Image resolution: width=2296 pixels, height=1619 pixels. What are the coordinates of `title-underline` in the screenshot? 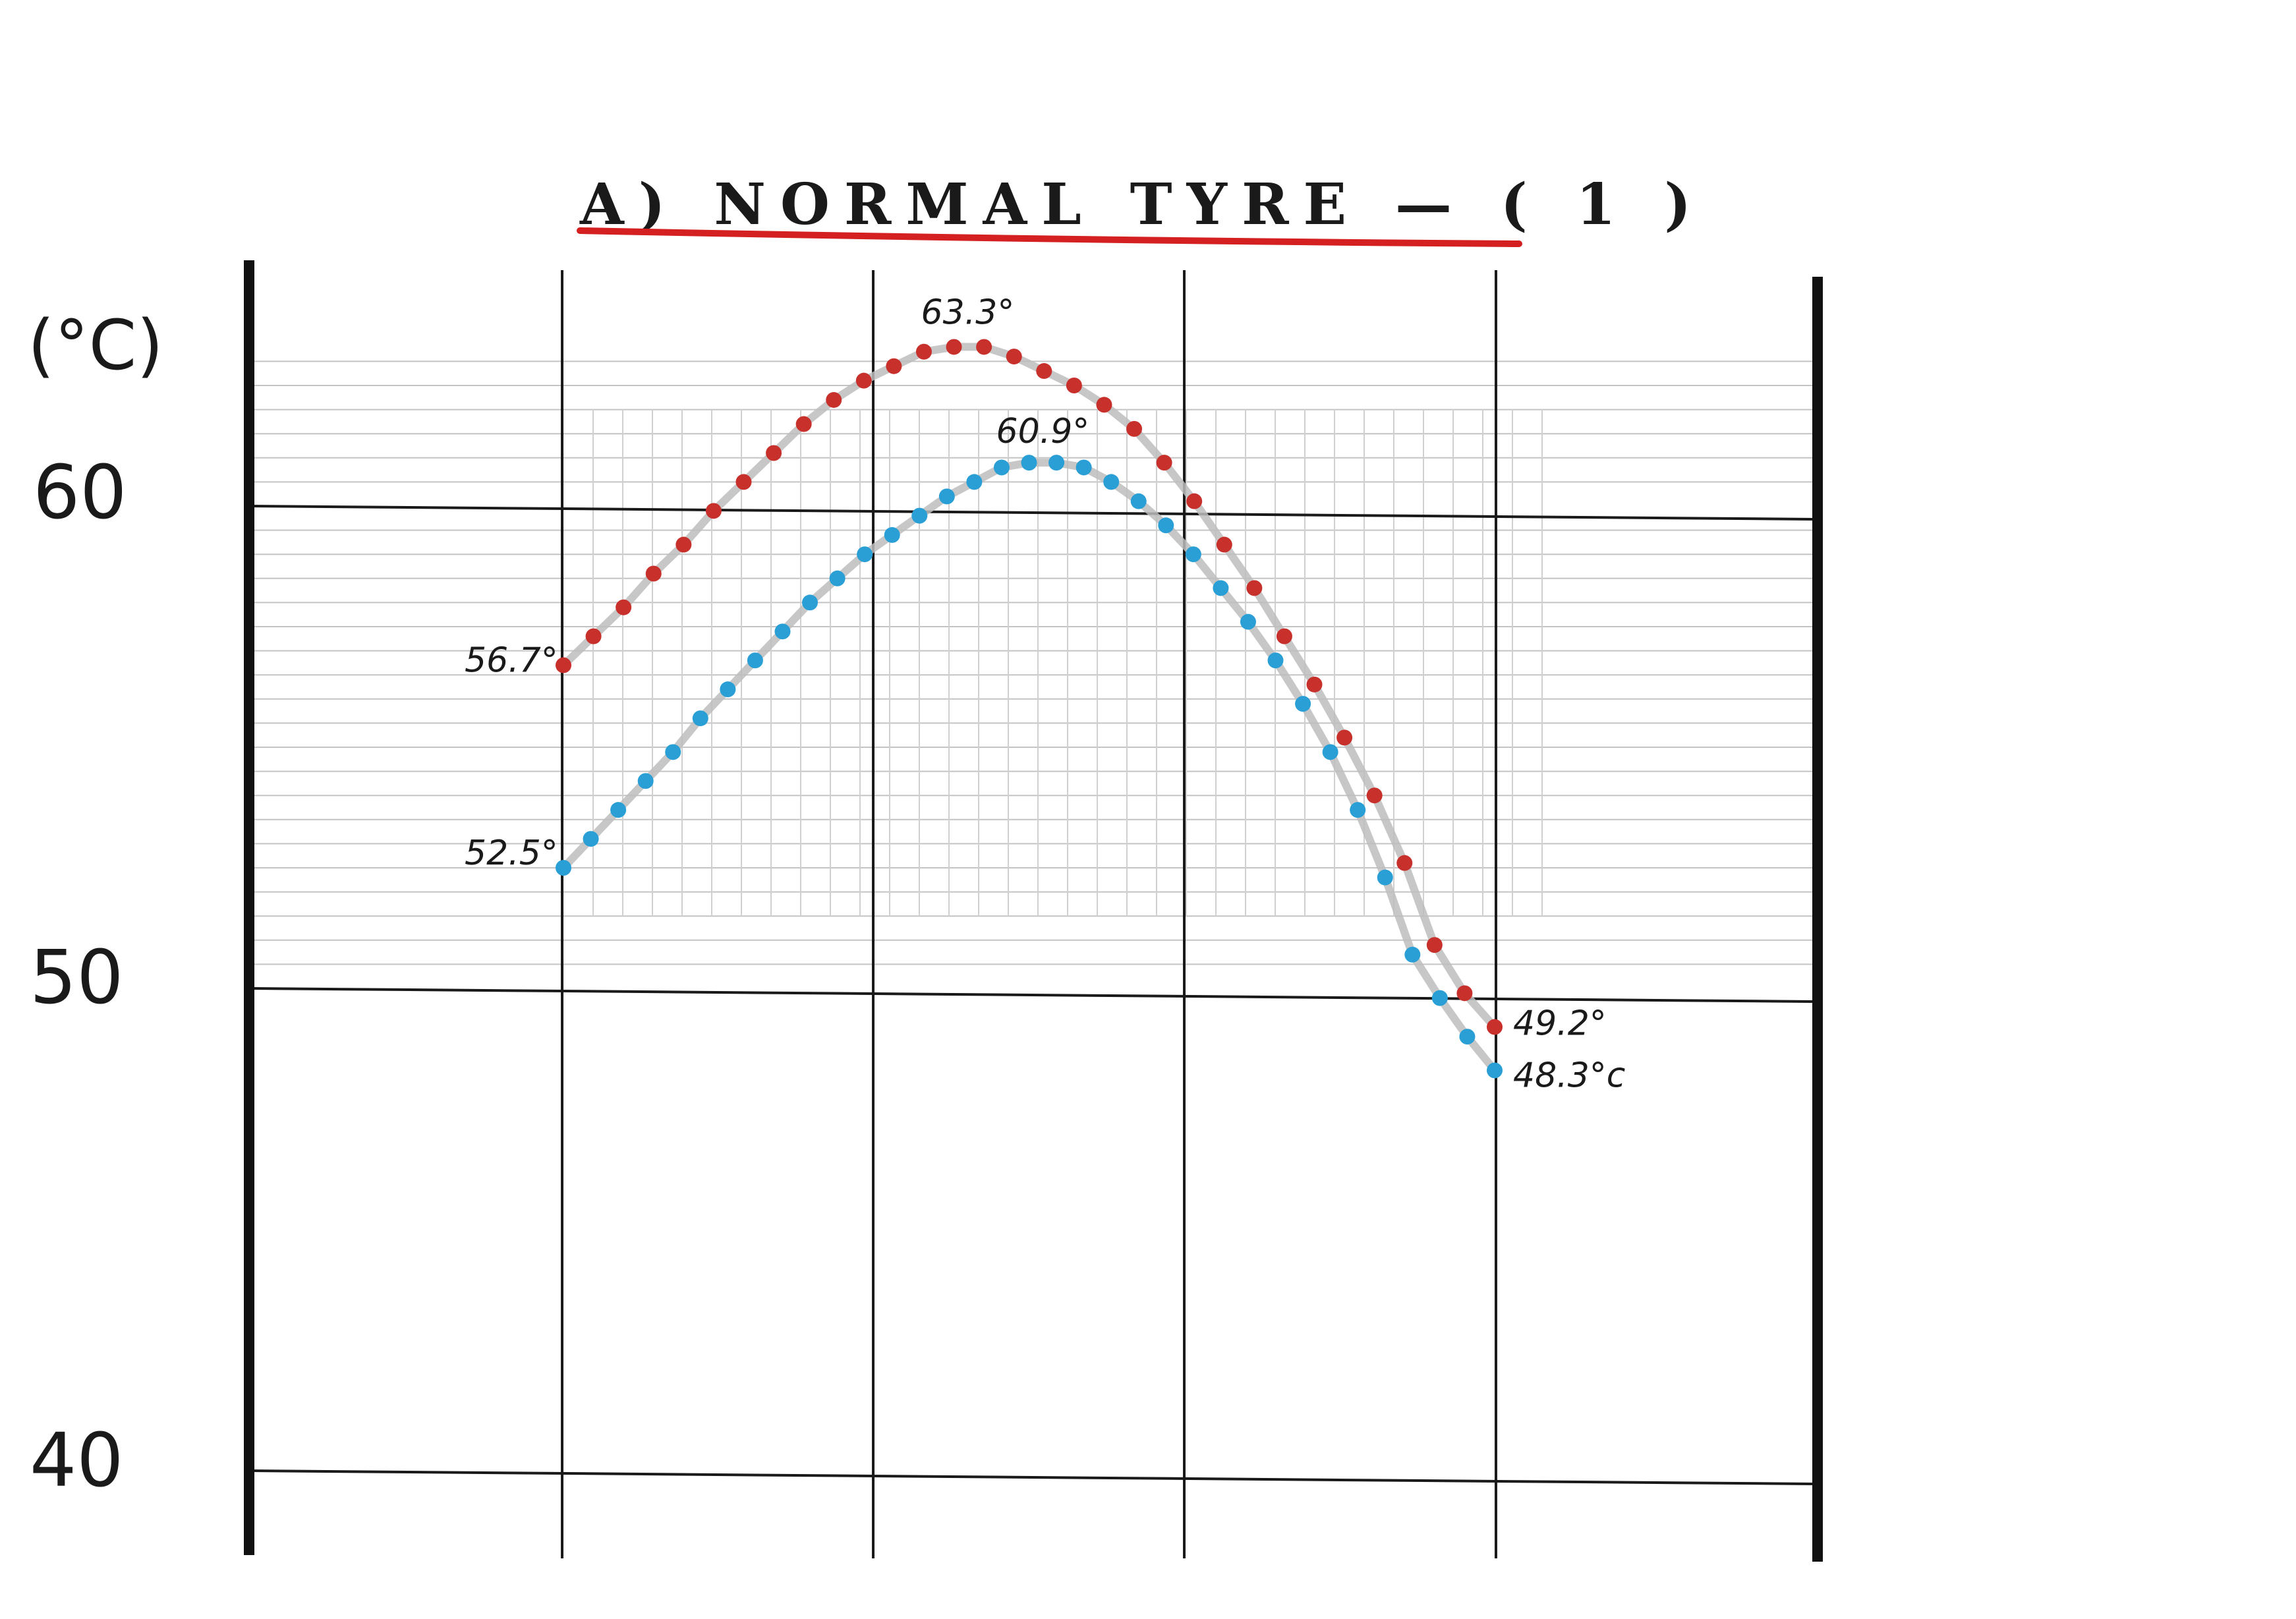 It's located at (1049, 237).